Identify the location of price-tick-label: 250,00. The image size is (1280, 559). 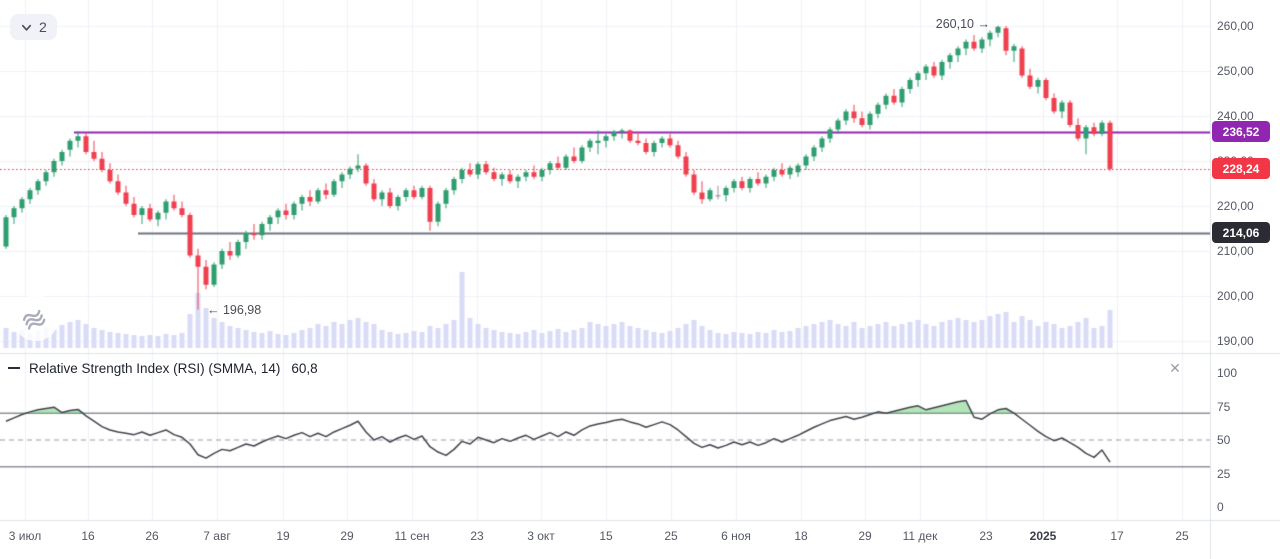
(1235, 71).